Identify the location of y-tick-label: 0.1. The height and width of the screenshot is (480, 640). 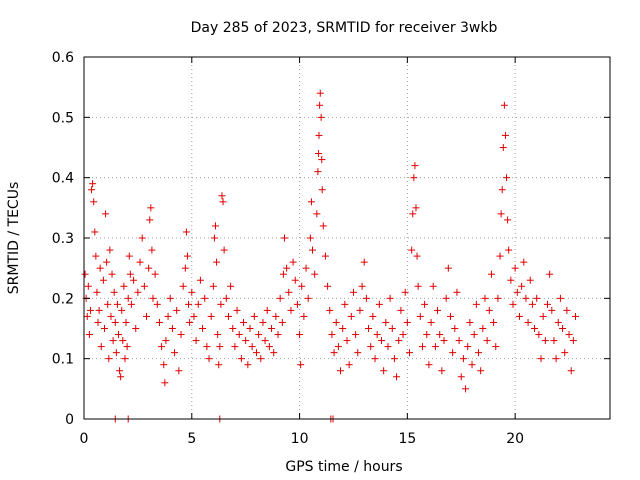
(63, 360).